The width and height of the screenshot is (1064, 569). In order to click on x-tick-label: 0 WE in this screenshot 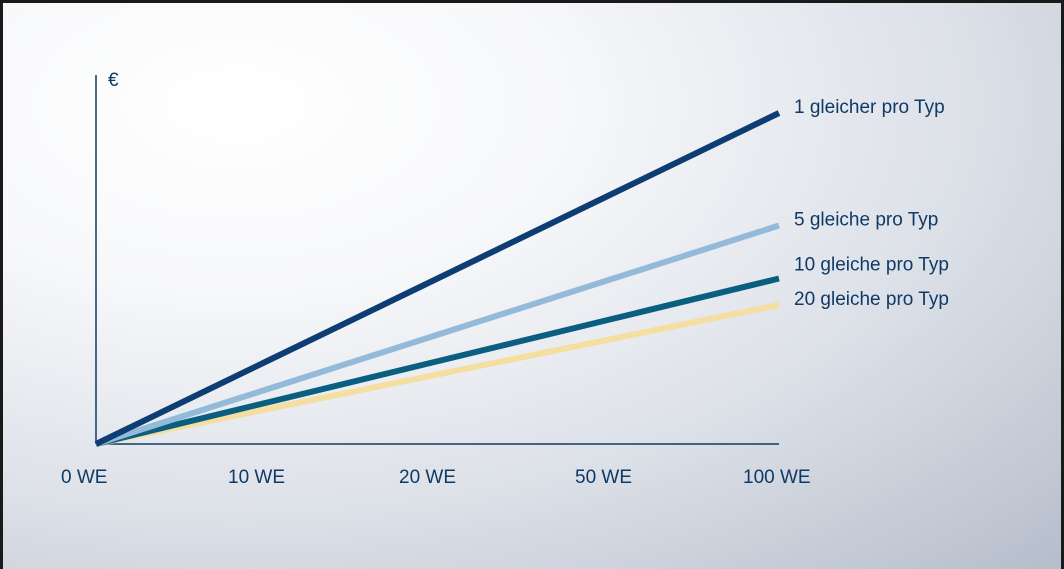, I will do `click(84, 477)`.